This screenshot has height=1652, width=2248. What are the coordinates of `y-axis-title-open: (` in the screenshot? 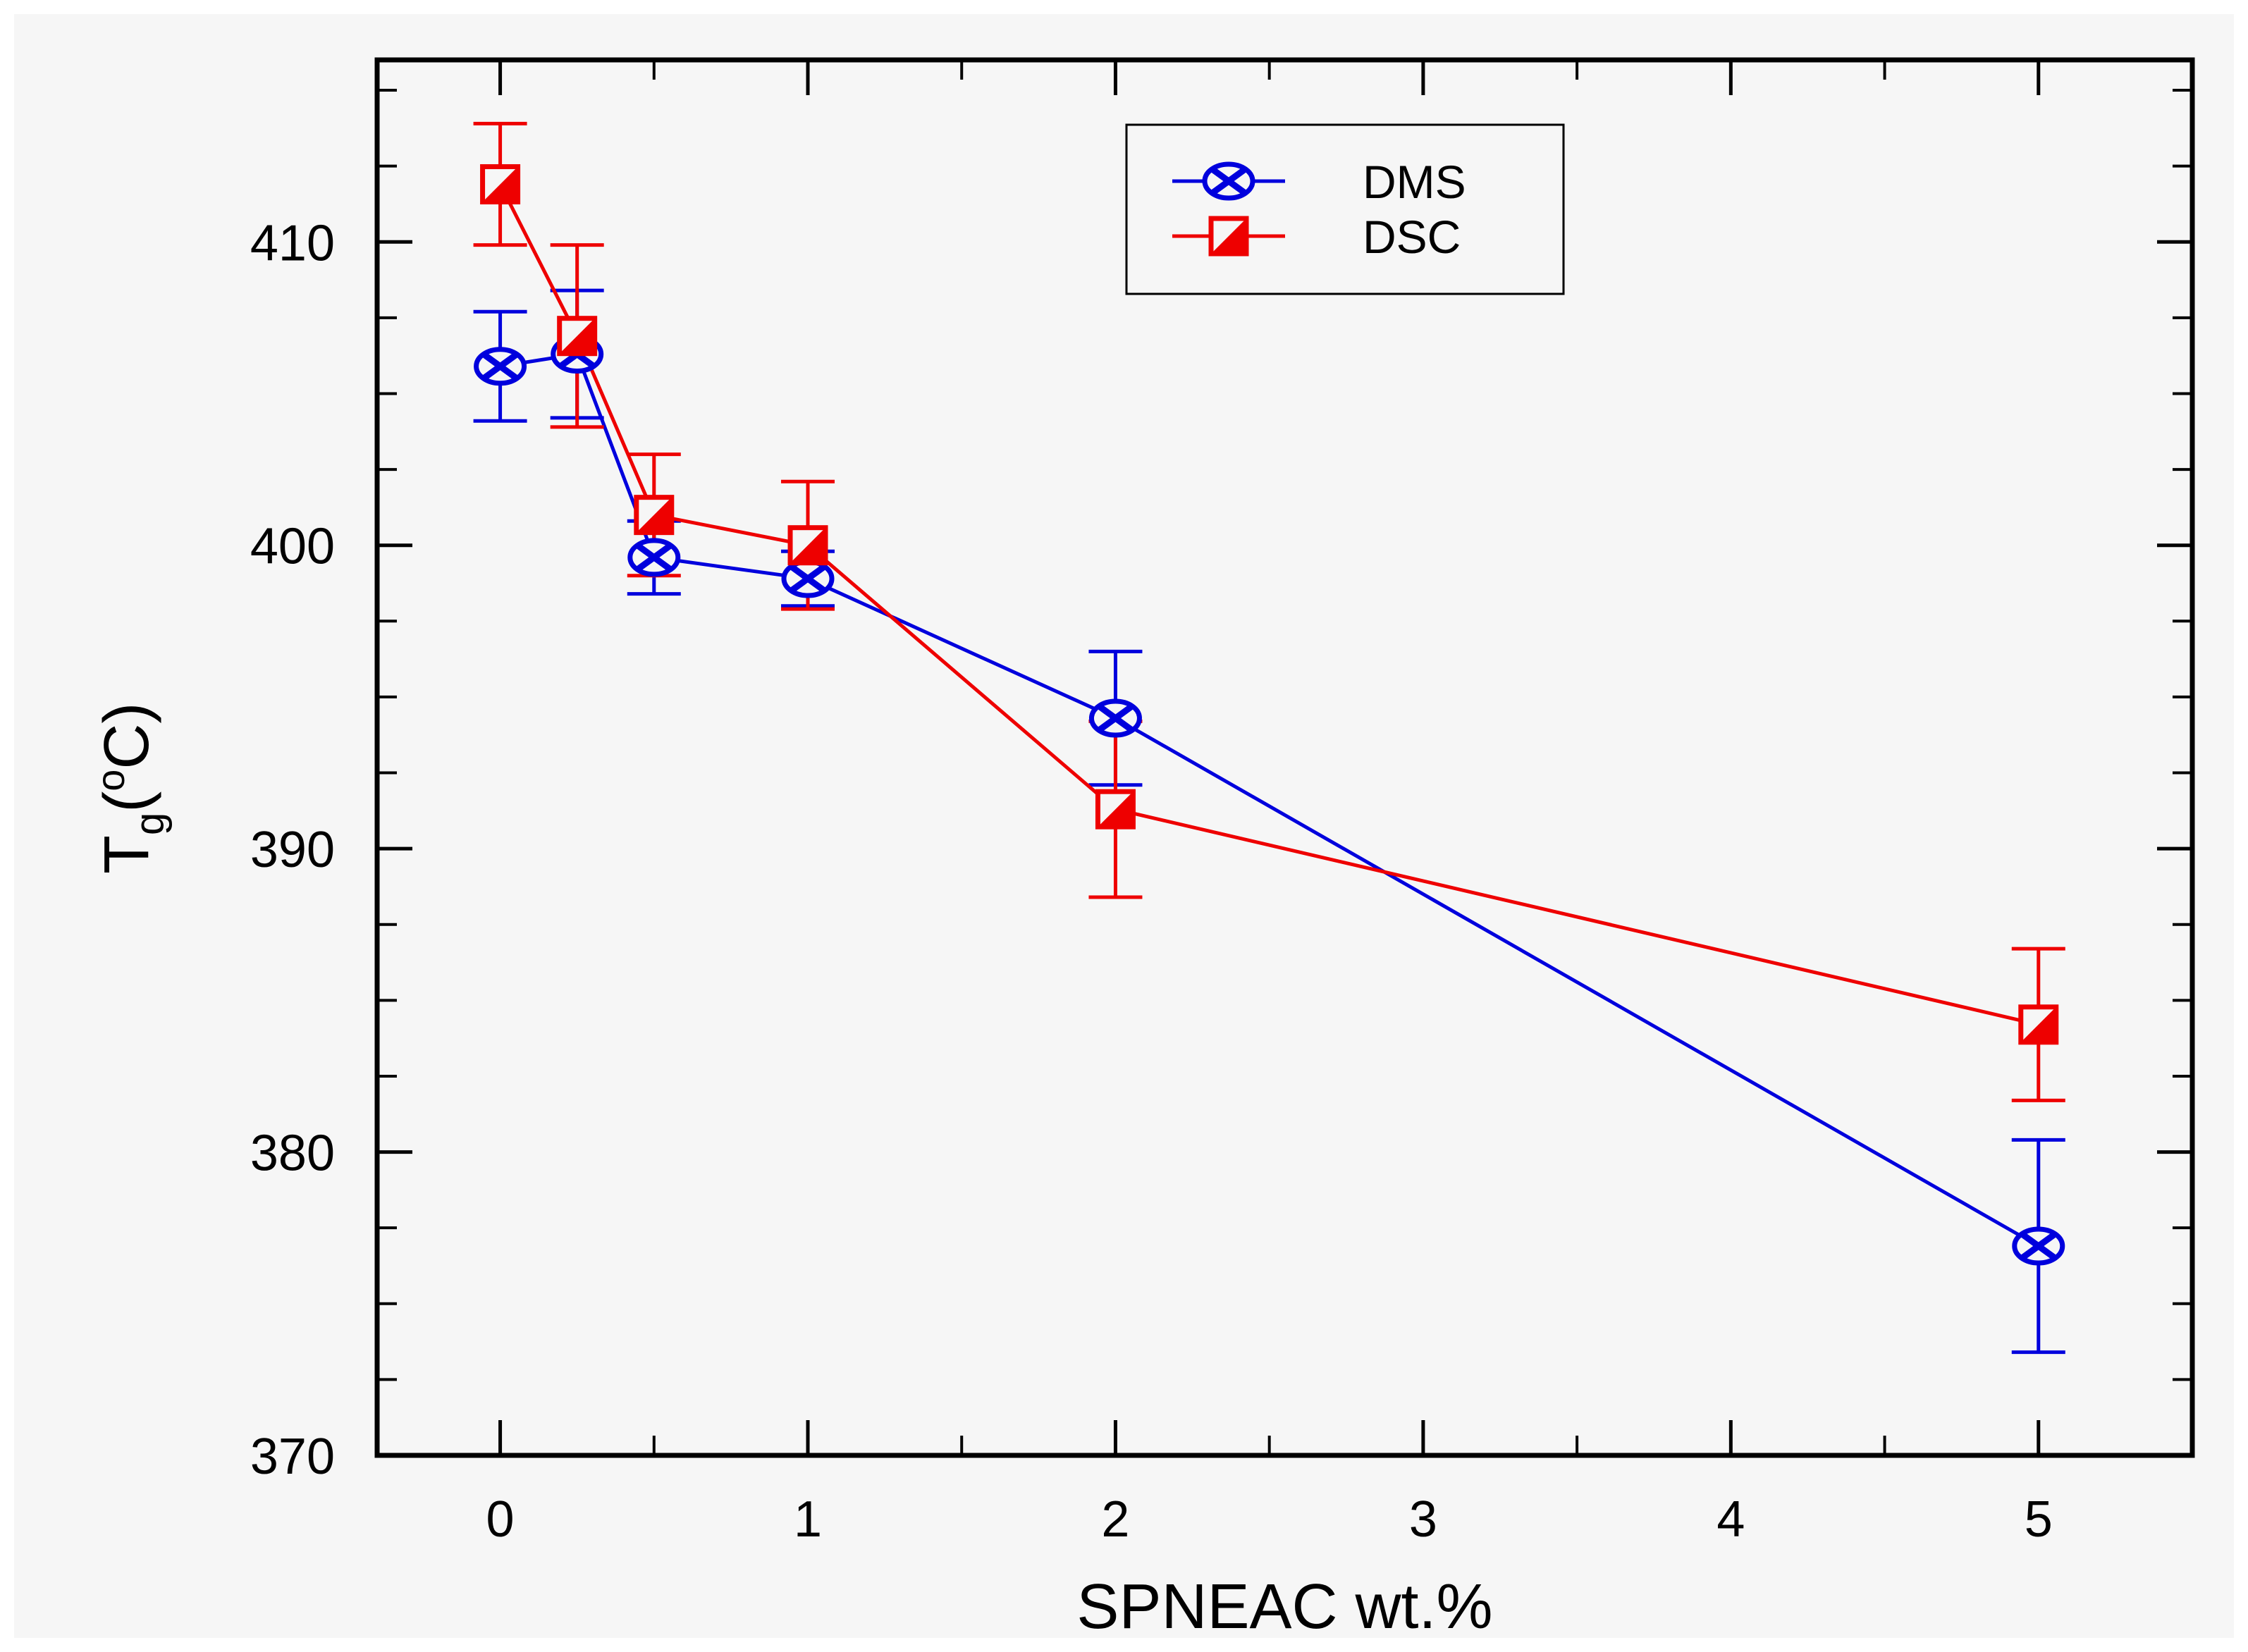 It's located at (127, 802).